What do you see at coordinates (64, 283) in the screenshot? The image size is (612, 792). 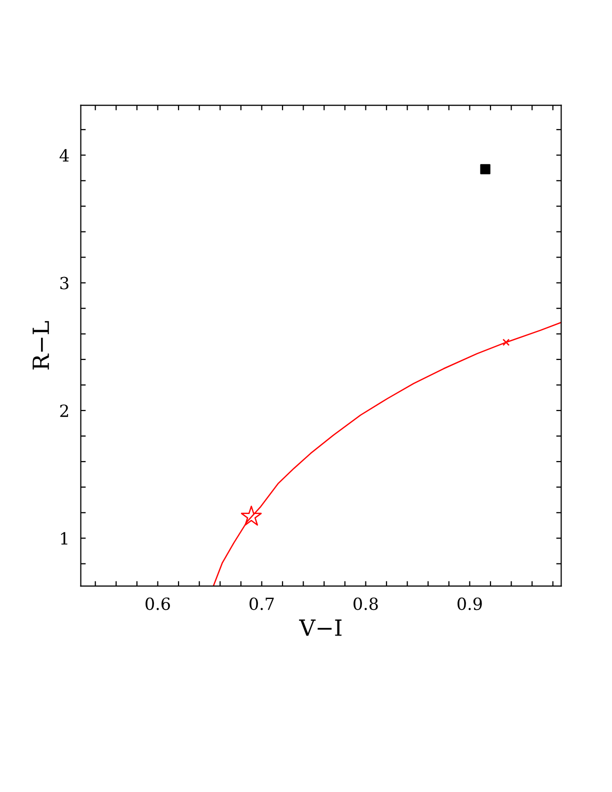 I see `y-tick-label: 3` at bounding box center [64, 283].